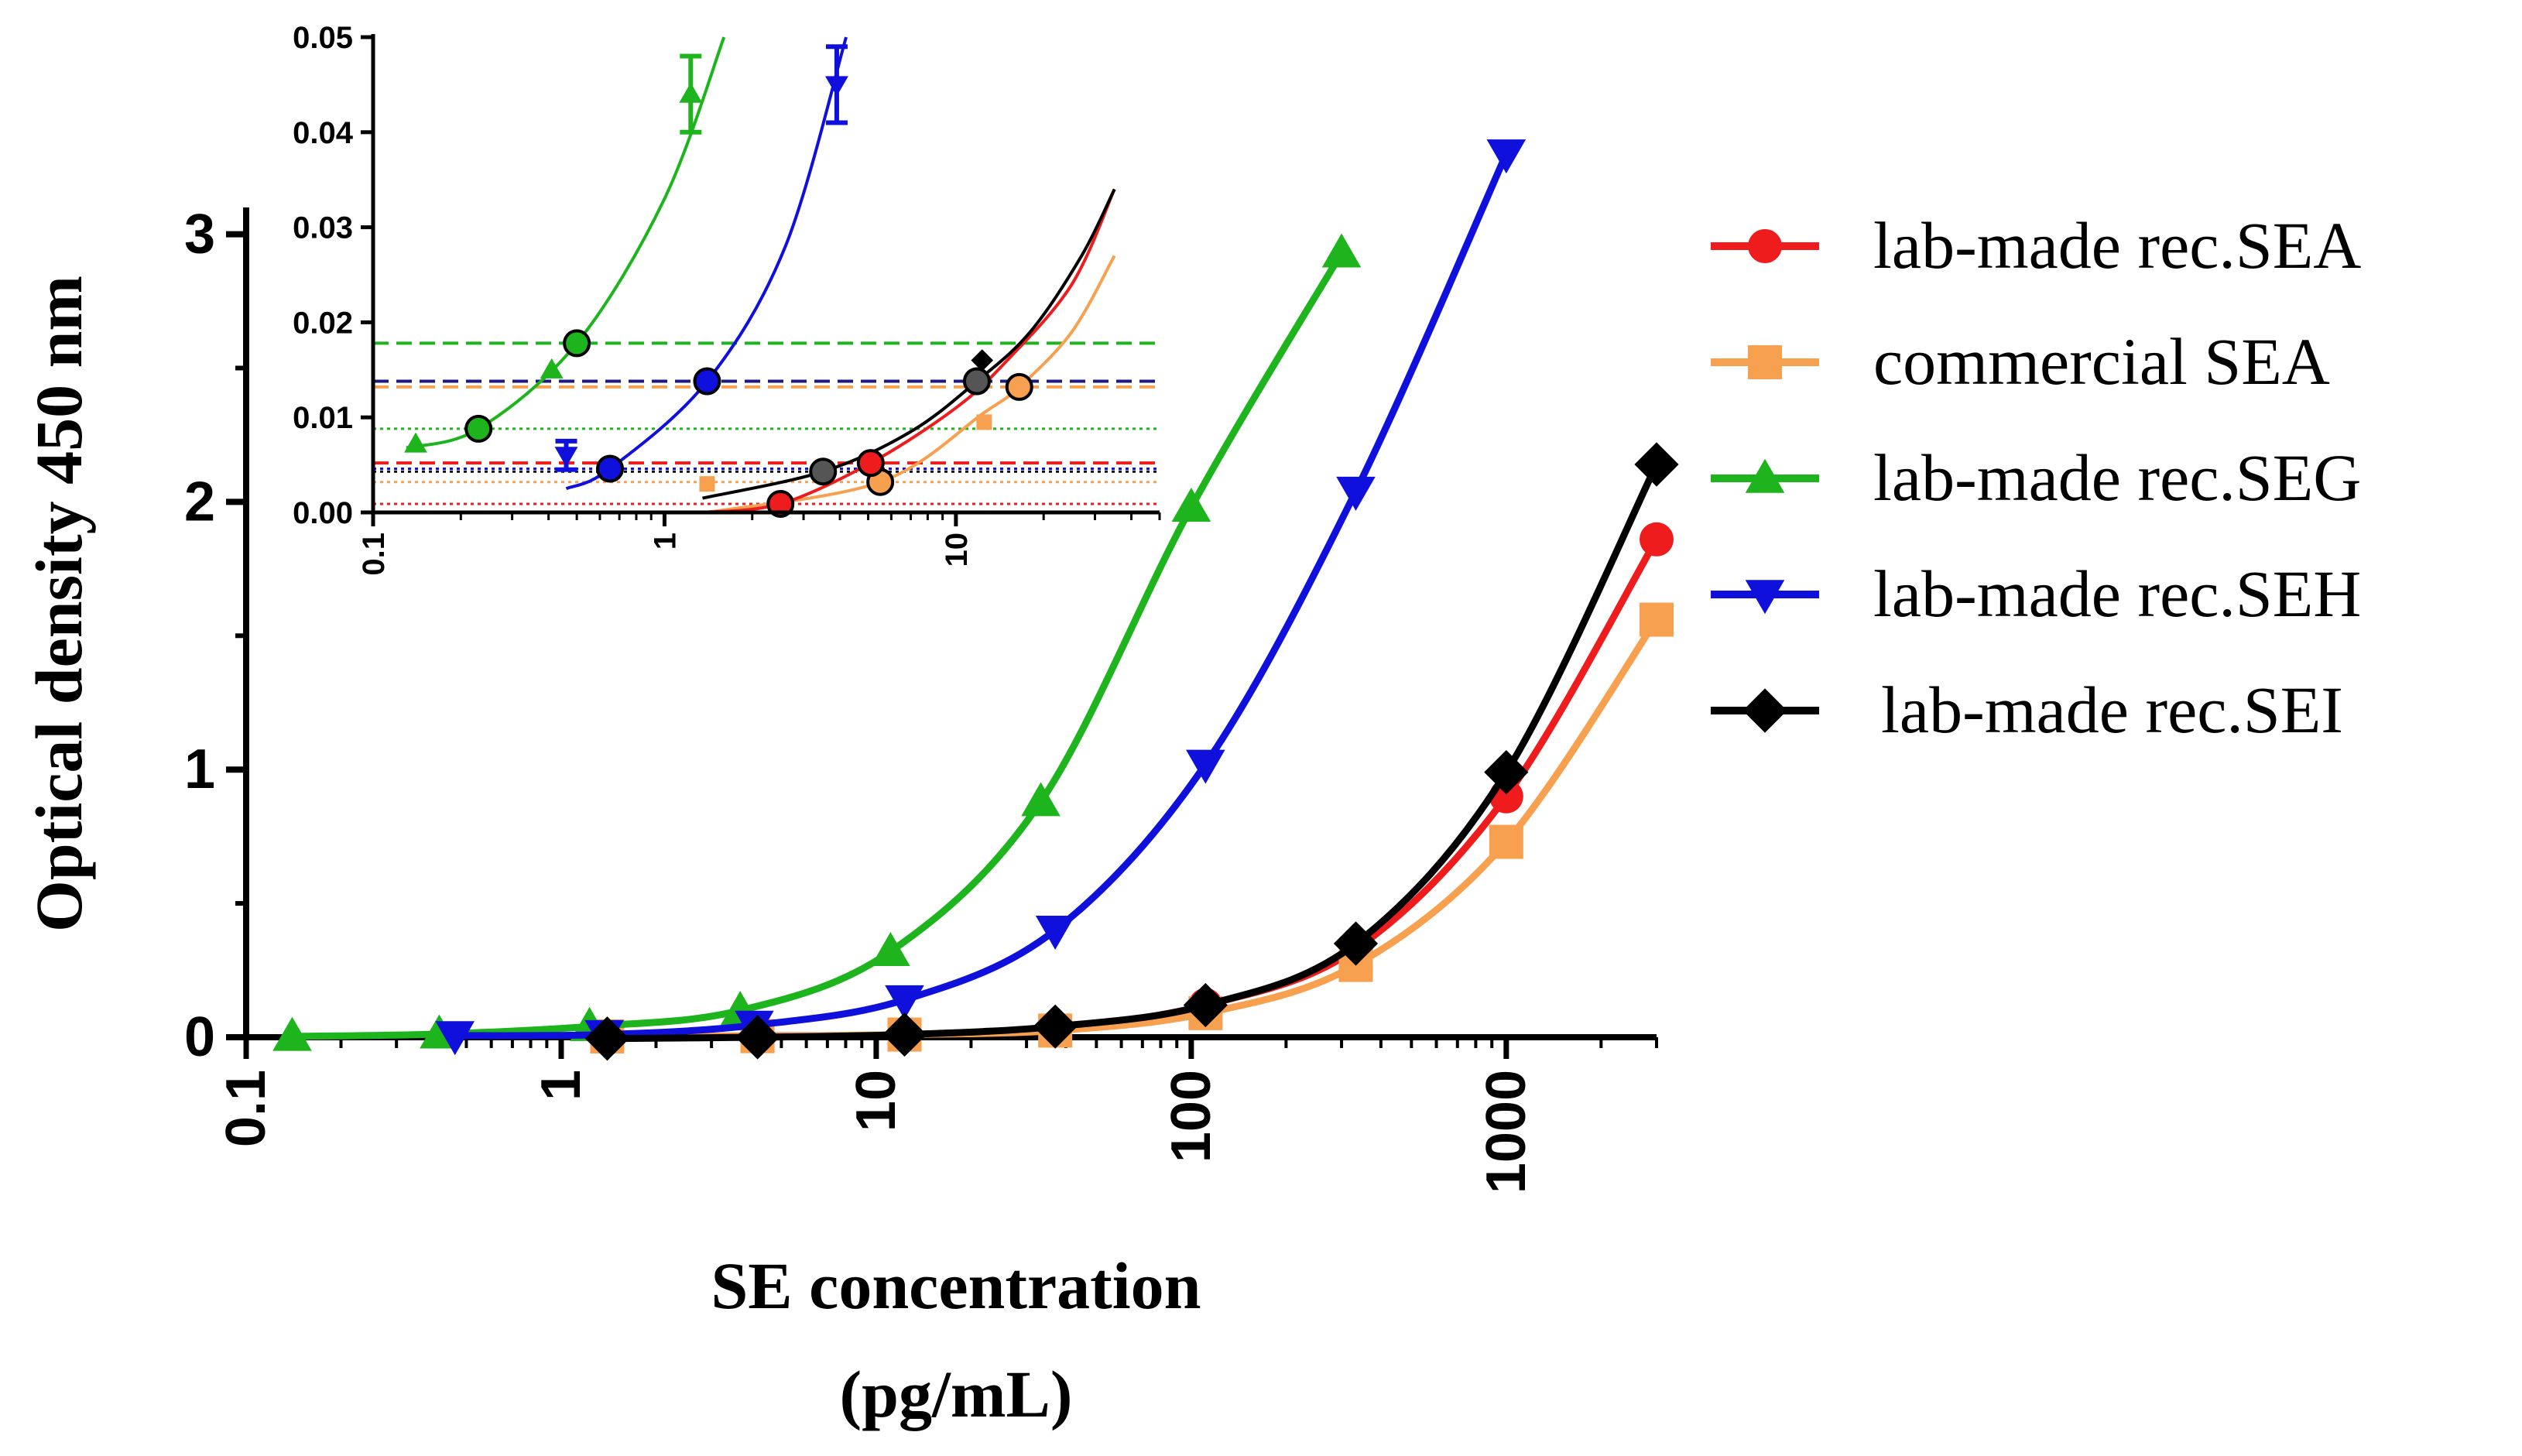 This screenshot has width=2522, height=1456. Describe the element at coordinates (1506, 1132) in the screenshot. I see `x-tick-label: 1000` at that location.